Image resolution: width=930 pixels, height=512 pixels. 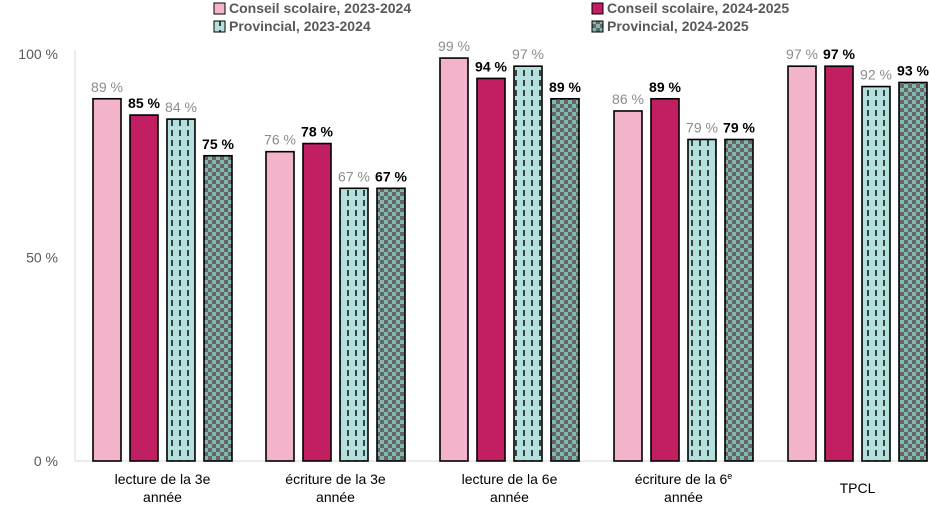 What do you see at coordinates (698, 8) in the screenshot?
I see `legend-label: Conseil scolaire, 2024-2025` at bounding box center [698, 8].